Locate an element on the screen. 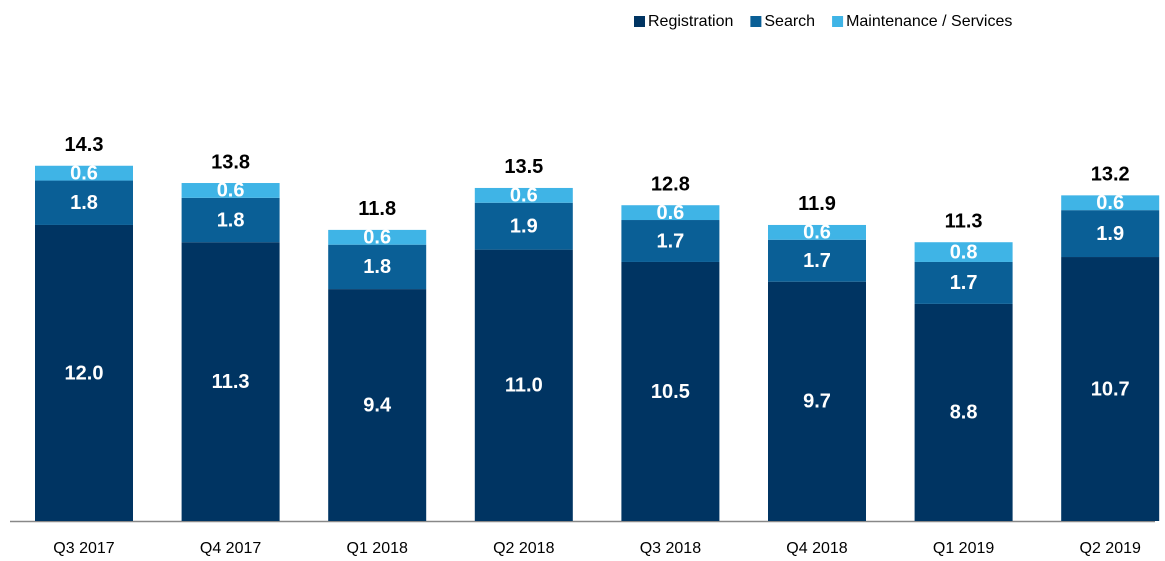 This screenshot has width=1165, height=561. segment-label: 0.8 is located at coordinates (964, 252).